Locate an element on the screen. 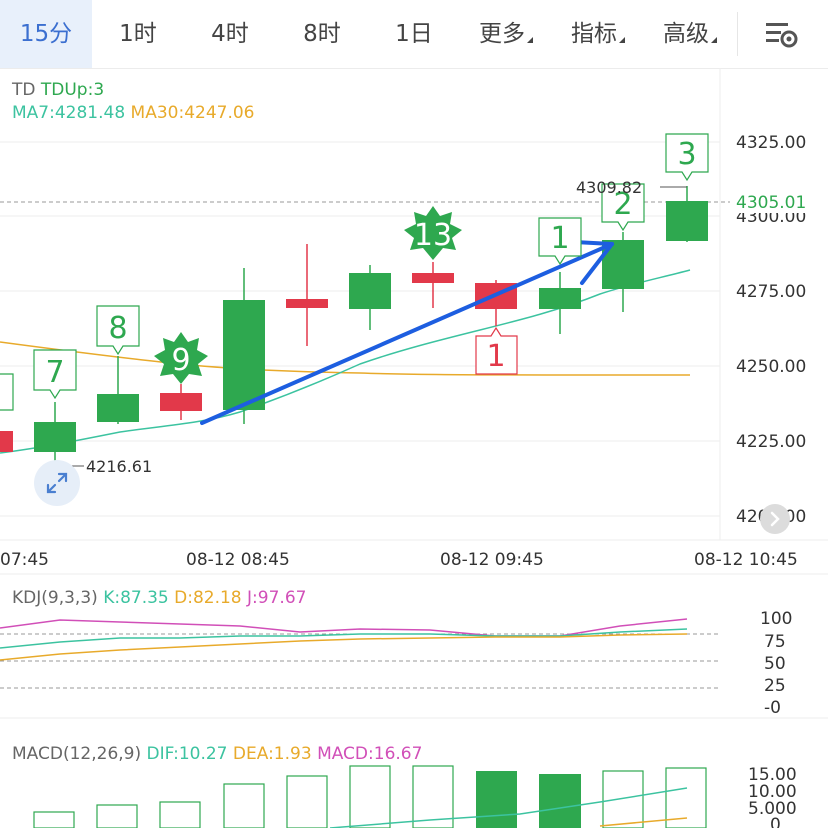  td-count-red-1: 1 is located at coordinates (496, 350).